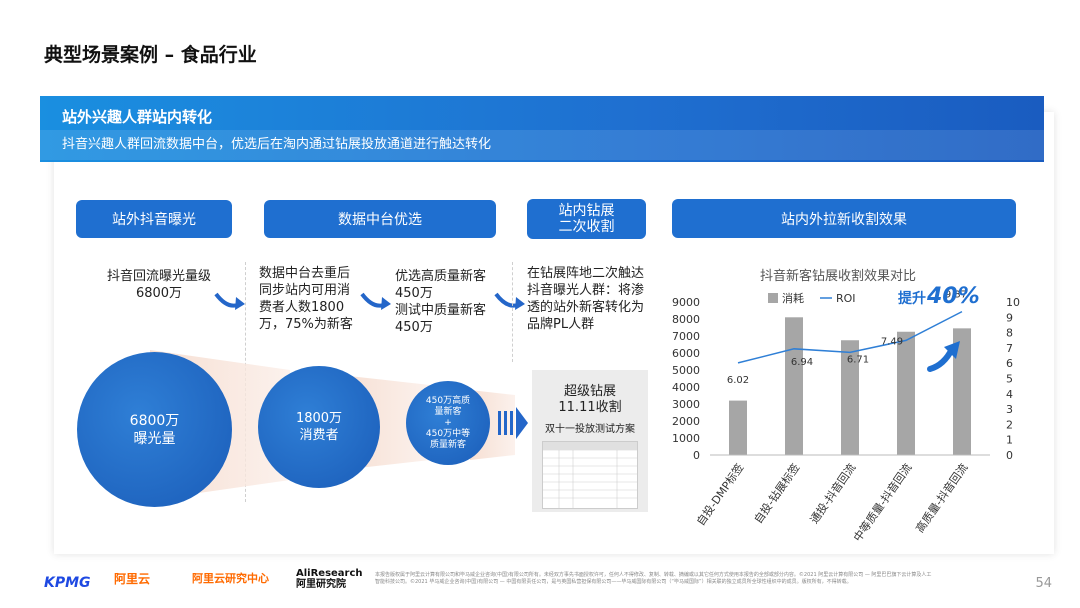 Image resolution: width=1080 pixels, height=608 pixels. Describe the element at coordinates (1009, 317) in the screenshot. I see `y-tick-label-right: 9` at that location.